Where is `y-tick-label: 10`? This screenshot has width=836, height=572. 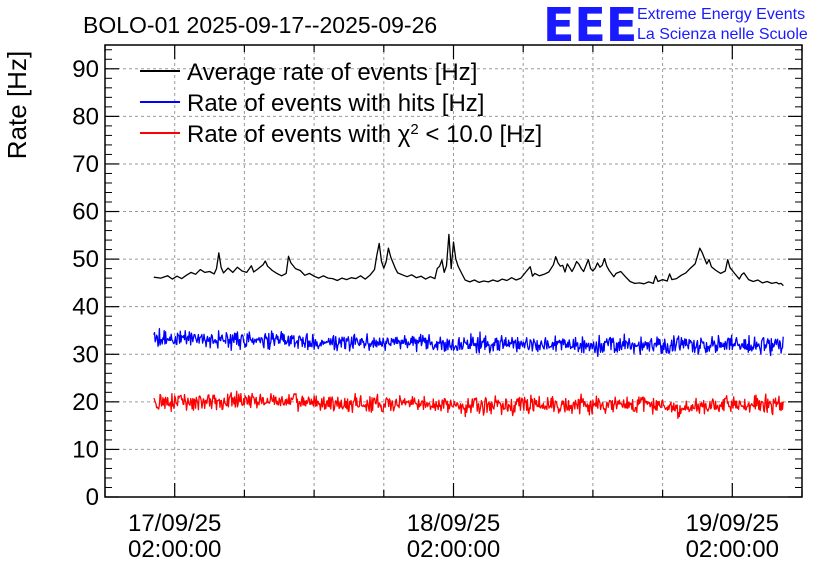
y-tick-label: 10 is located at coordinates (85, 449).